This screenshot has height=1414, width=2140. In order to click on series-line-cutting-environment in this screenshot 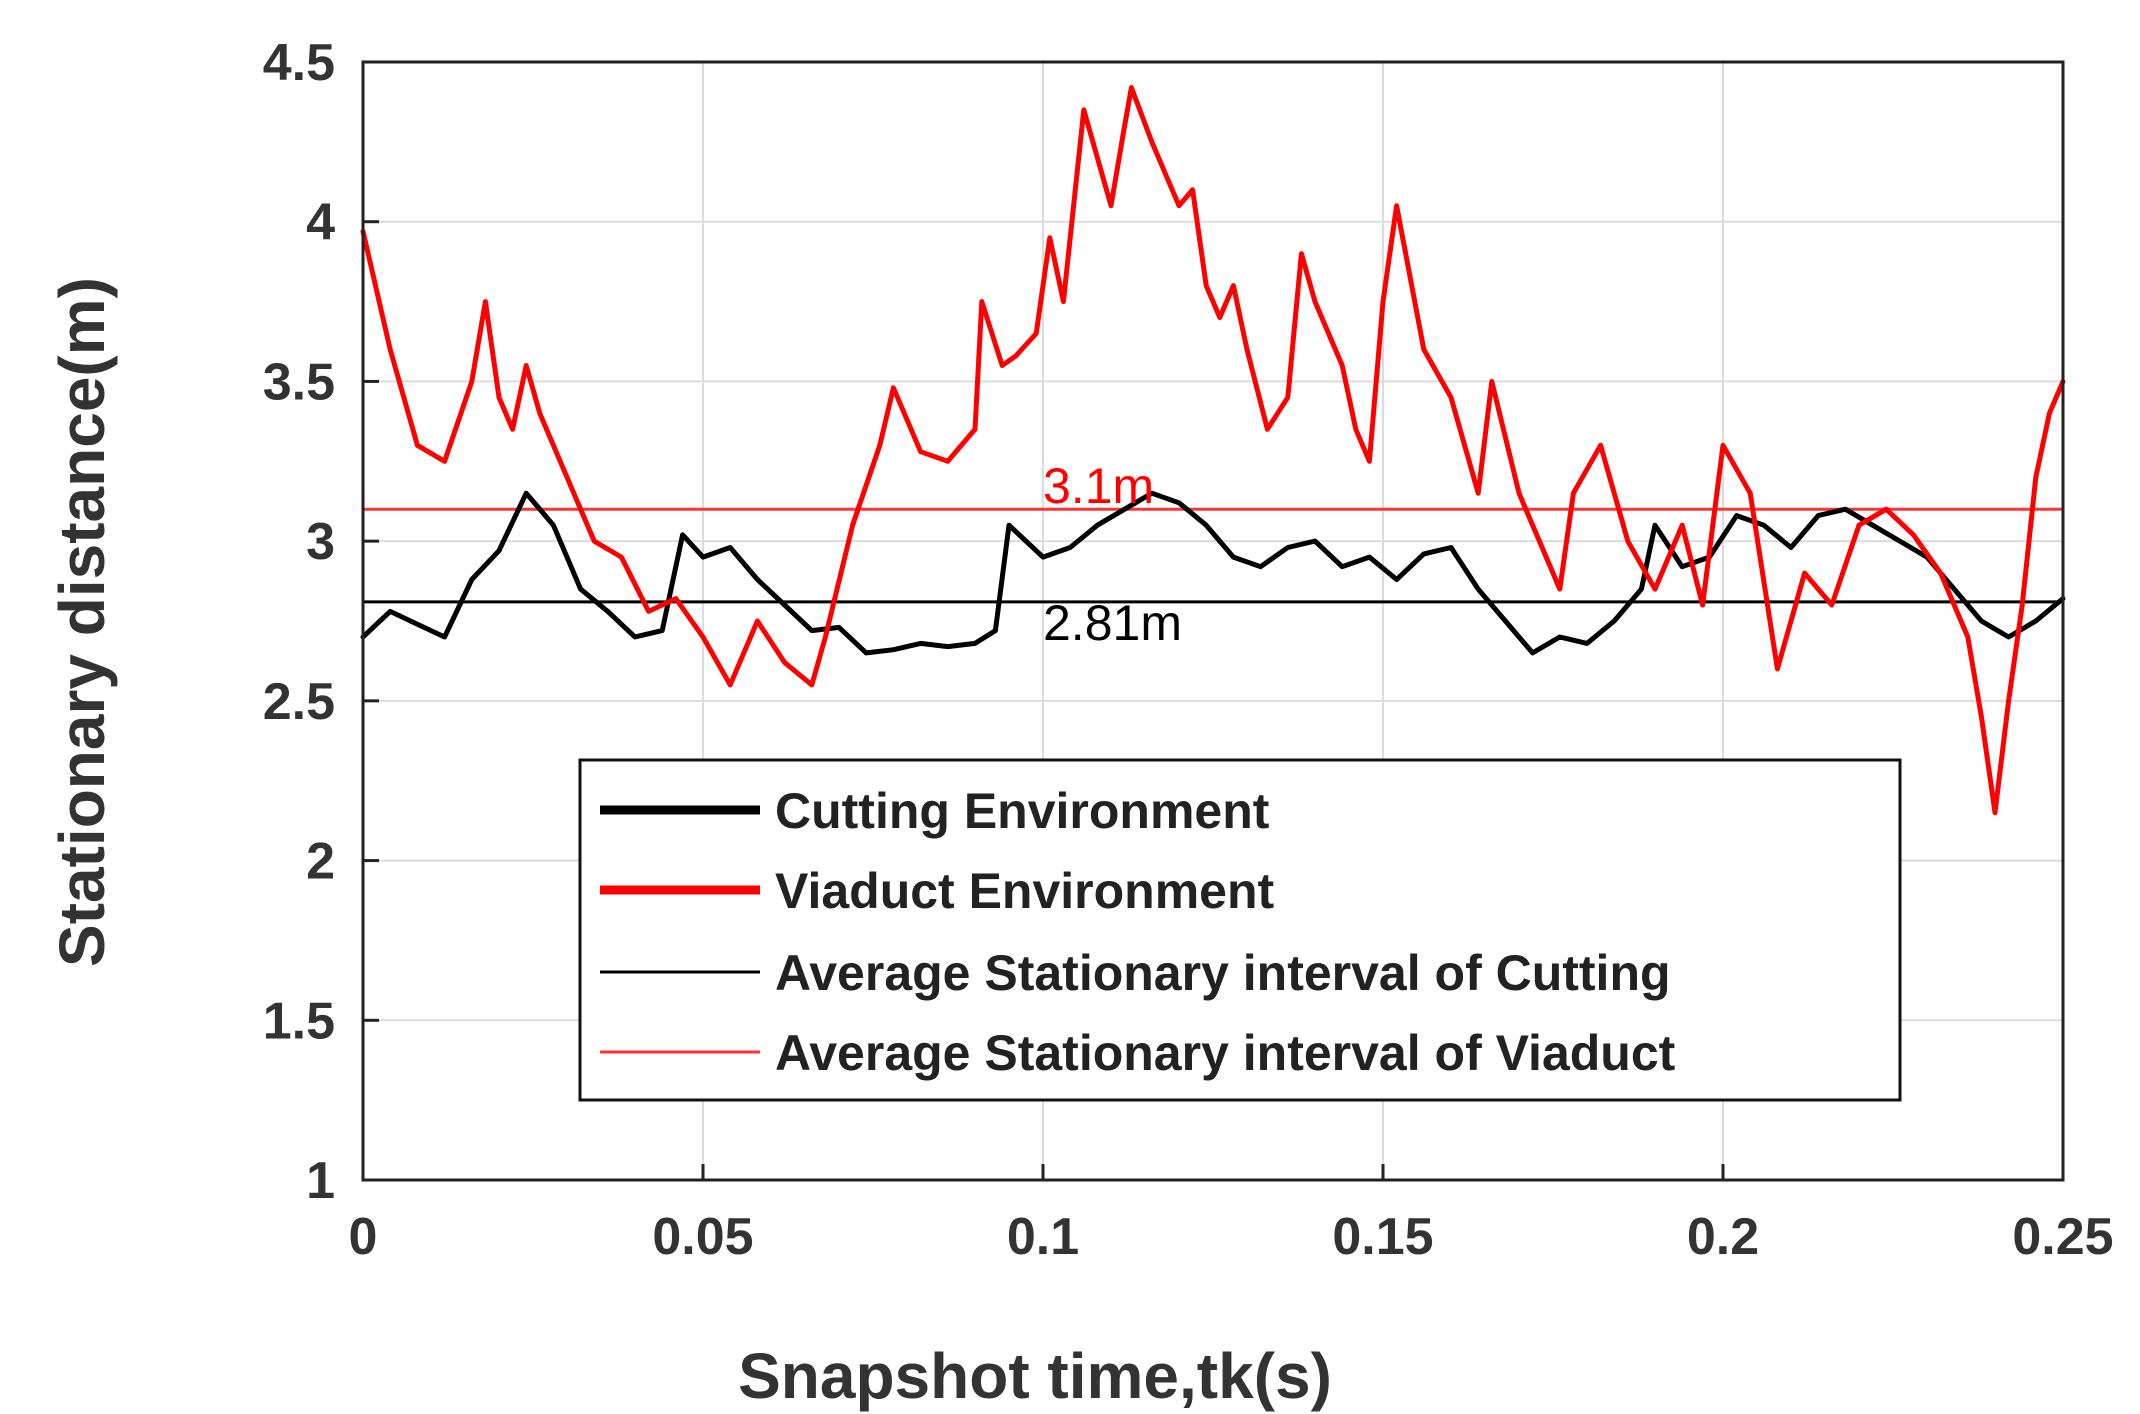, I will do `click(1213, 573)`.